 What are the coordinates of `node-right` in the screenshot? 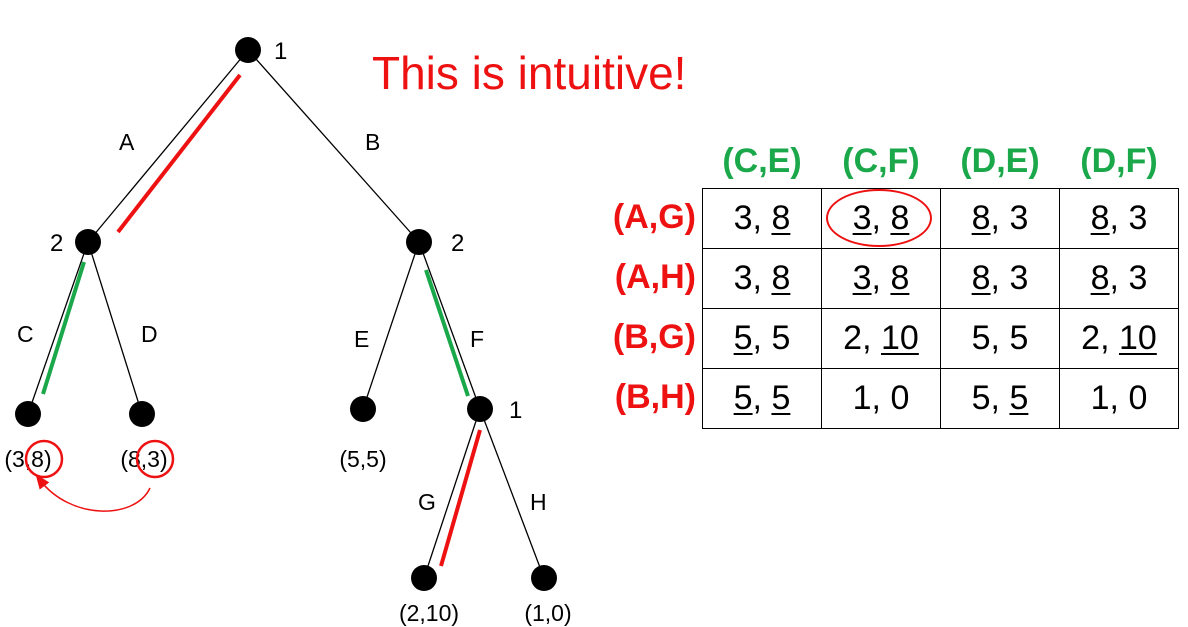 It's located at (419, 242).